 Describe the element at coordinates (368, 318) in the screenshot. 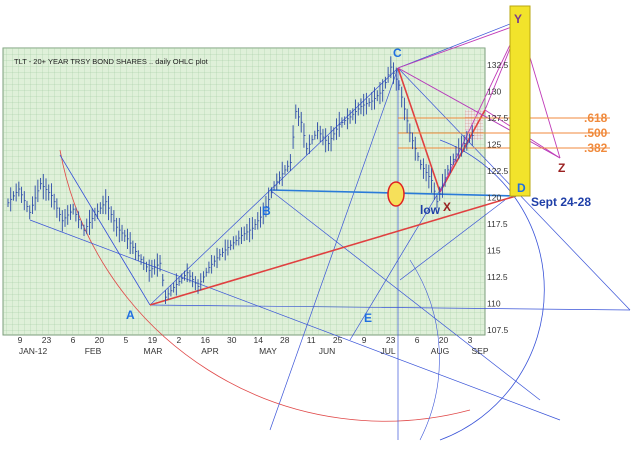

I see `point-label-e: E` at that location.